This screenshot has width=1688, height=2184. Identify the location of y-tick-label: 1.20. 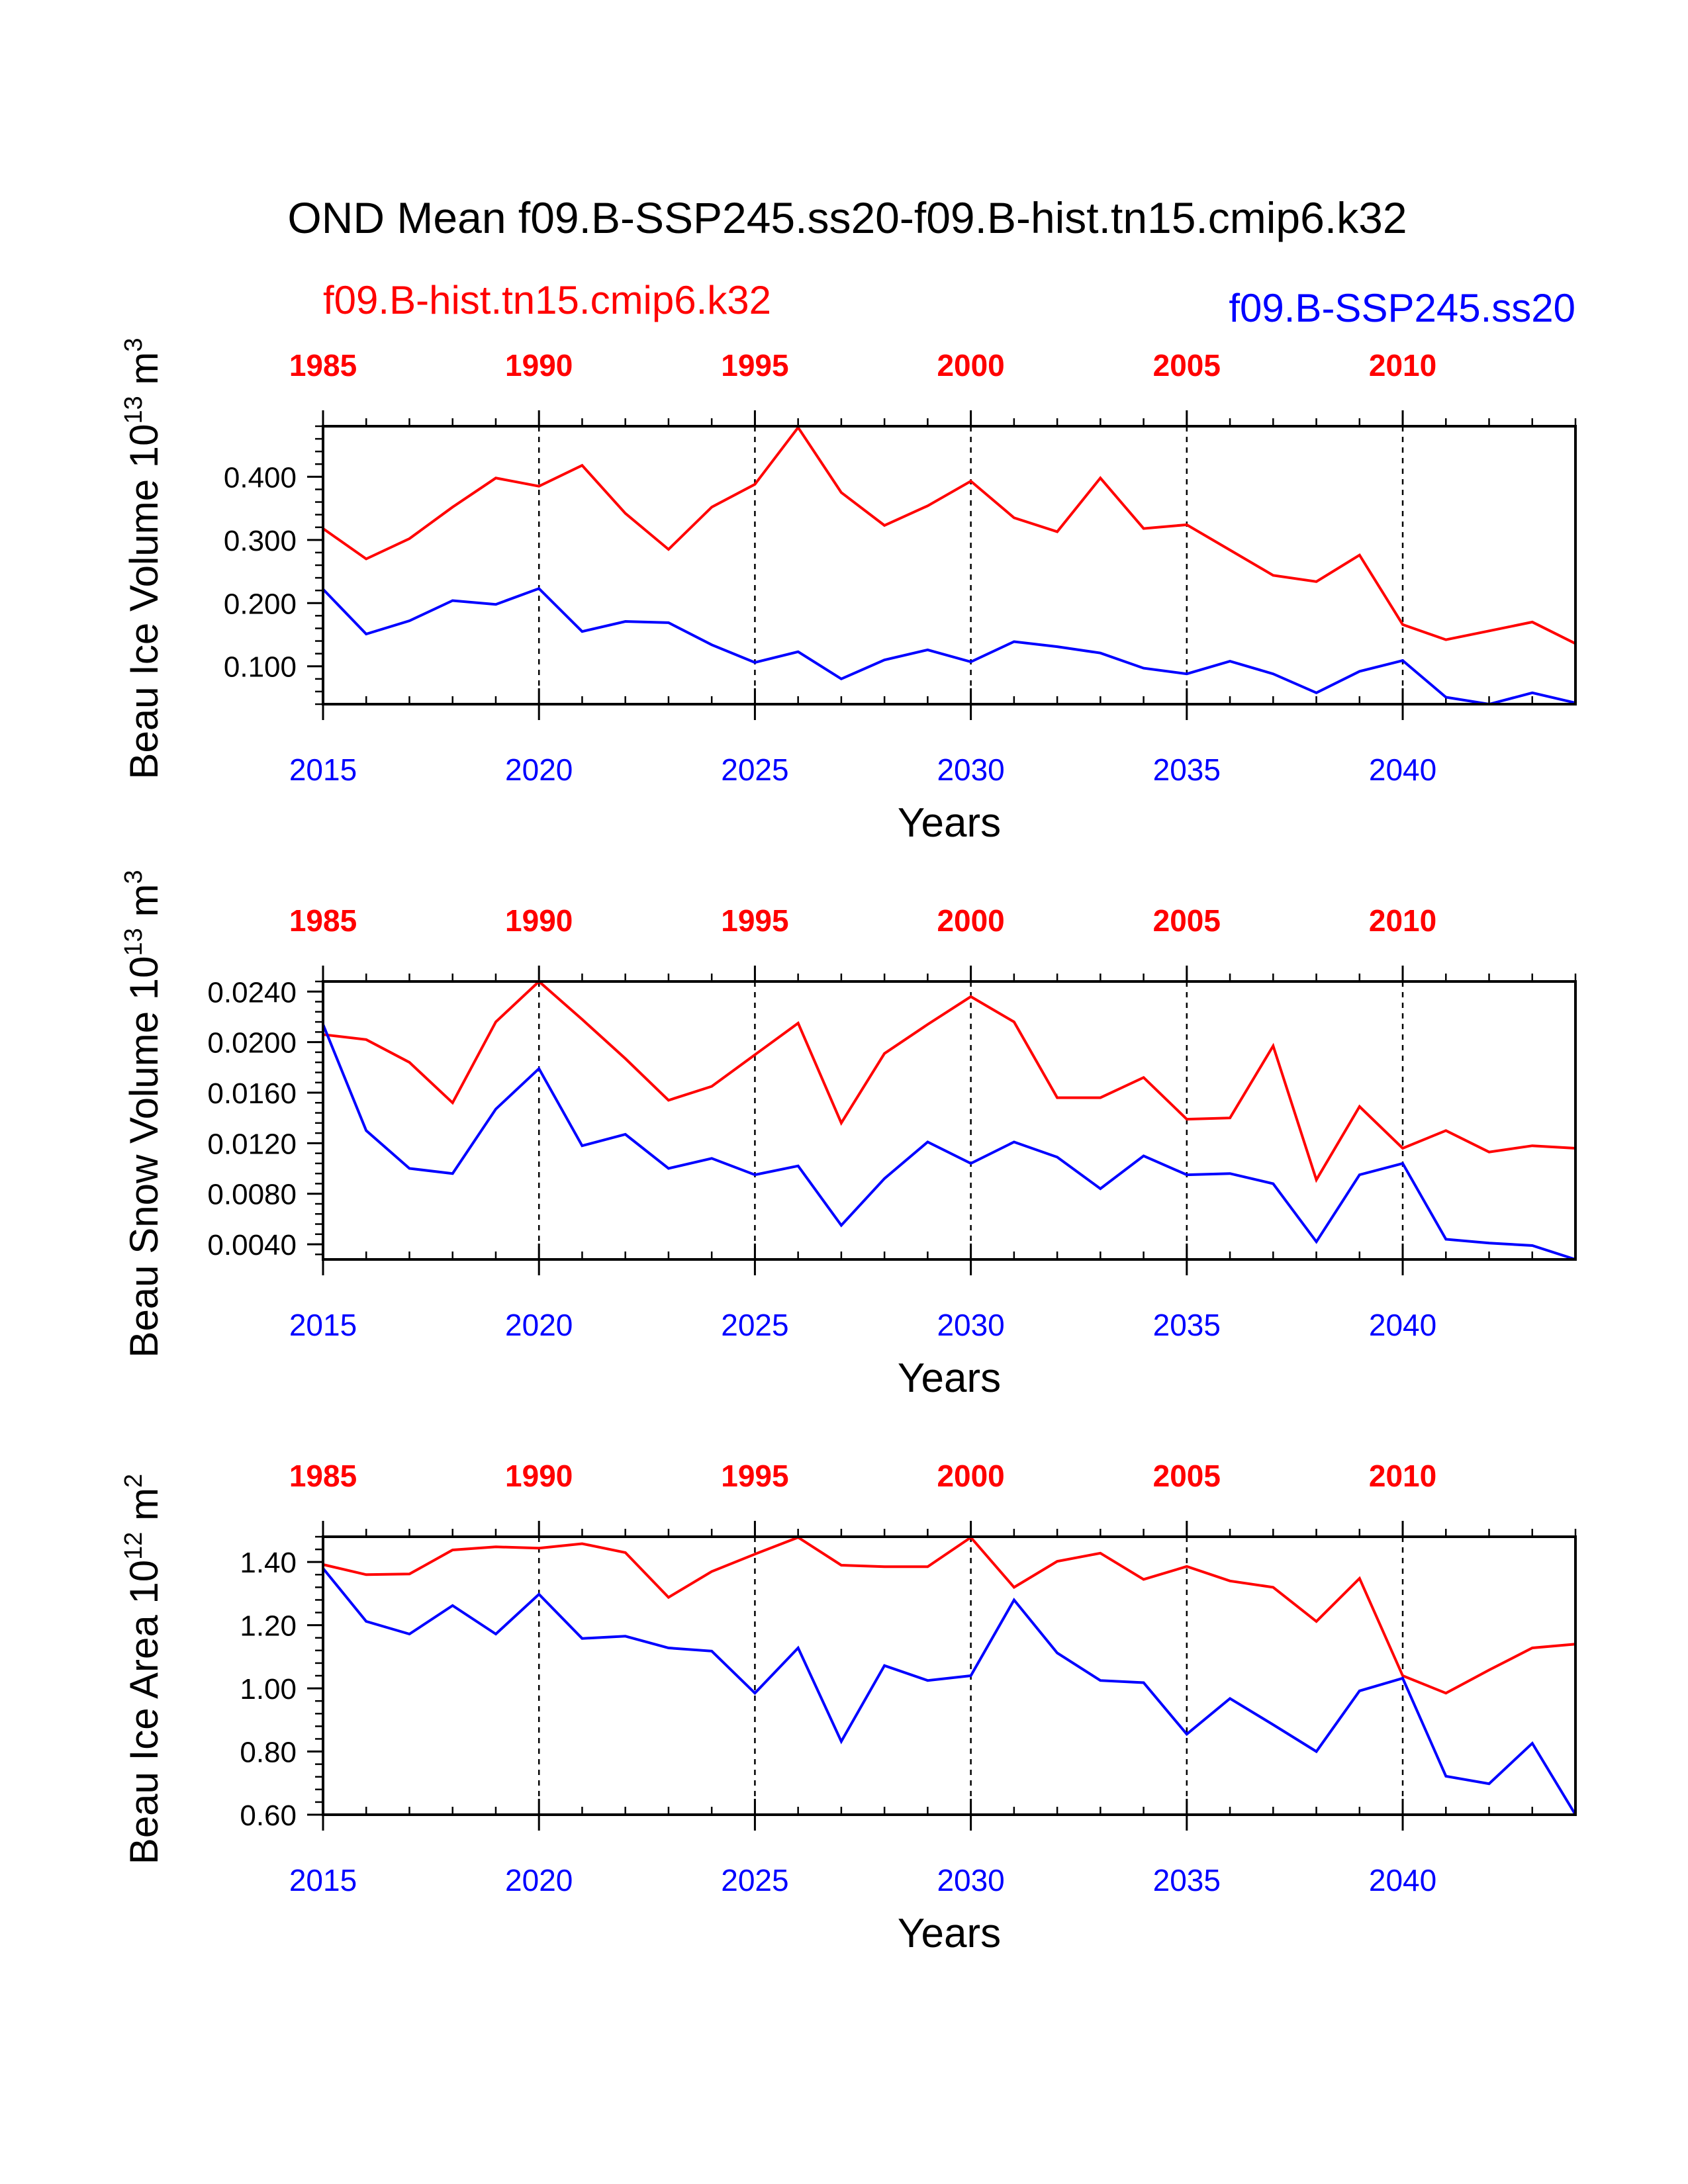
(268, 1627).